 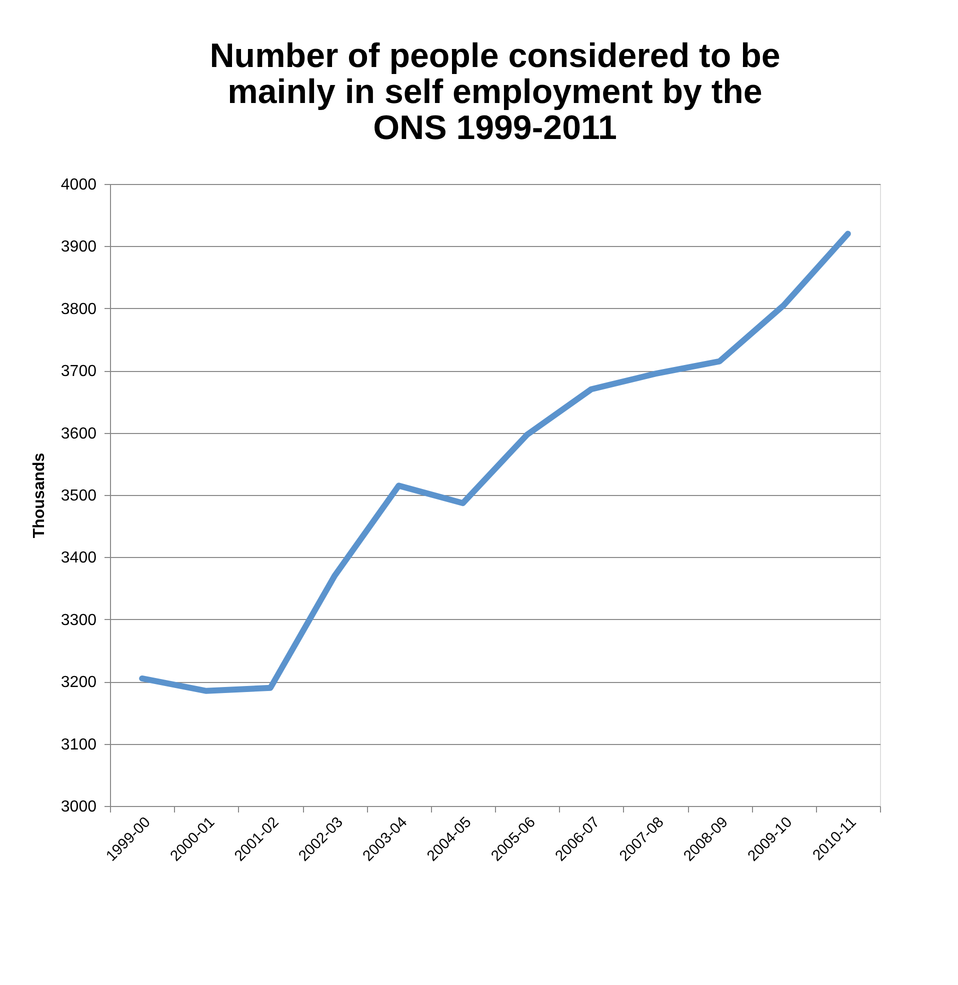 What do you see at coordinates (78, 683) in the screenshot?
I see `y-tick-label: 3200` at bounding box center [78, 683].